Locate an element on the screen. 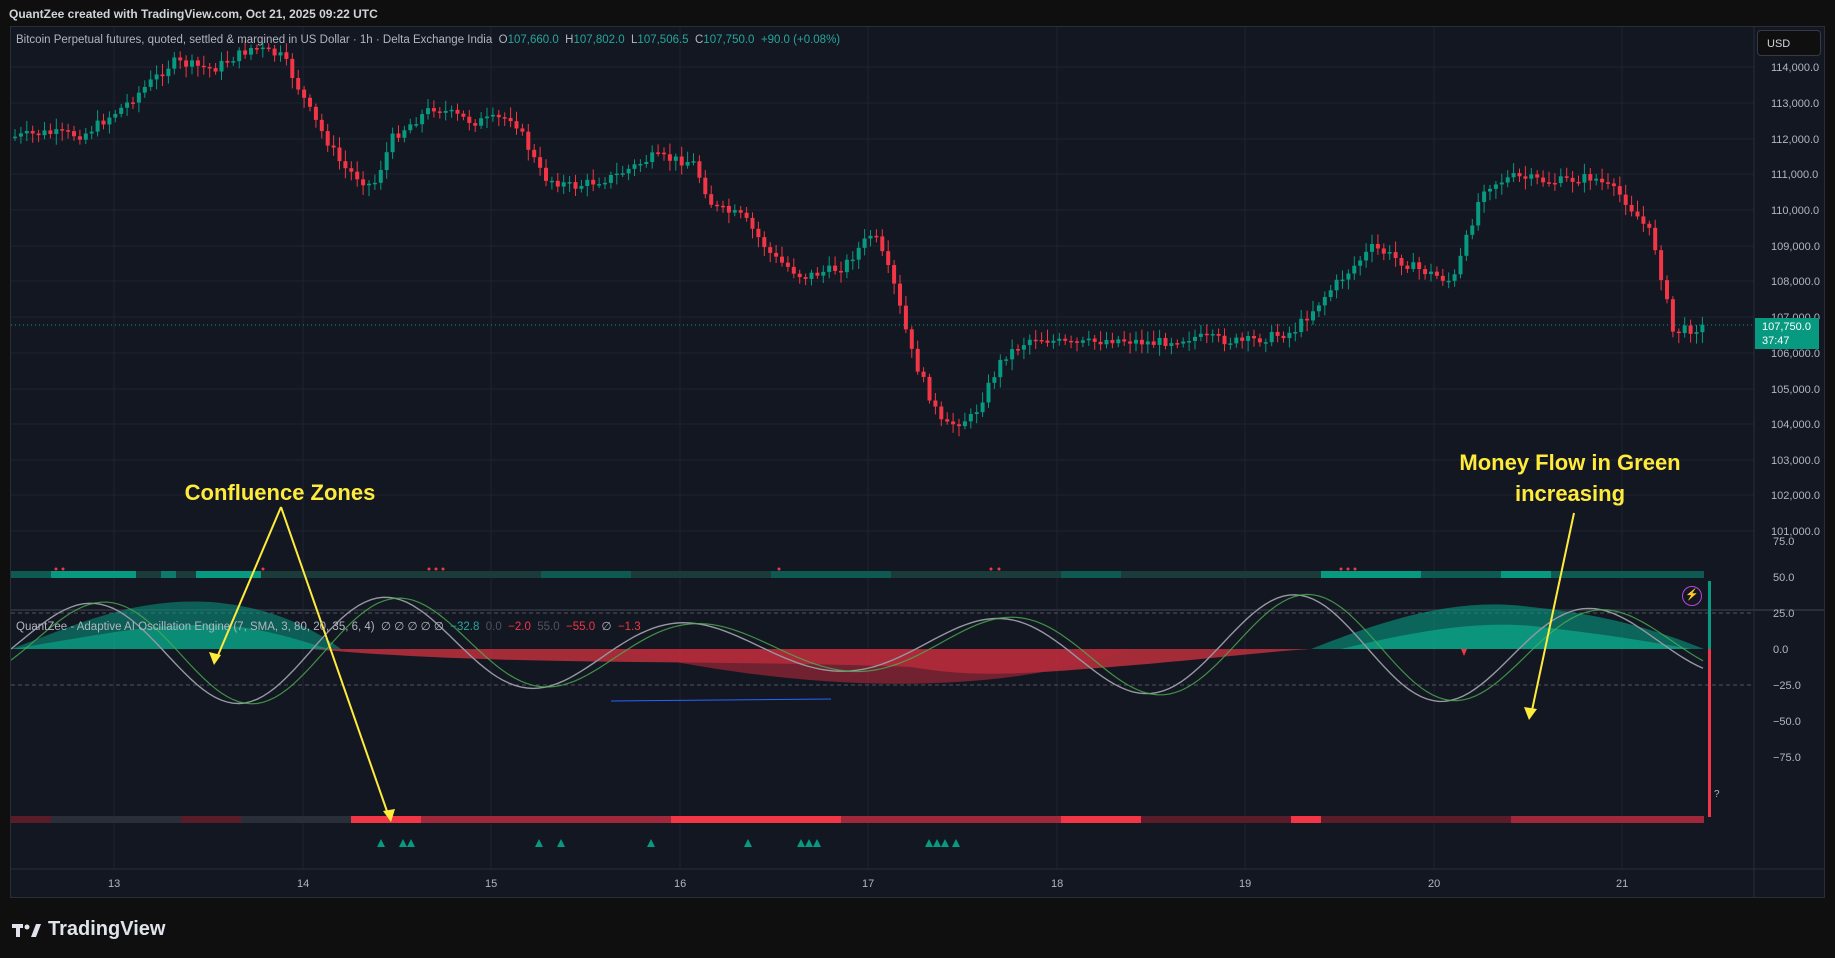 Image resolution: width=1835 pixels, height=958 pixels. price-axis-label: 114,000.0 is located at coordinates (1795, 68).